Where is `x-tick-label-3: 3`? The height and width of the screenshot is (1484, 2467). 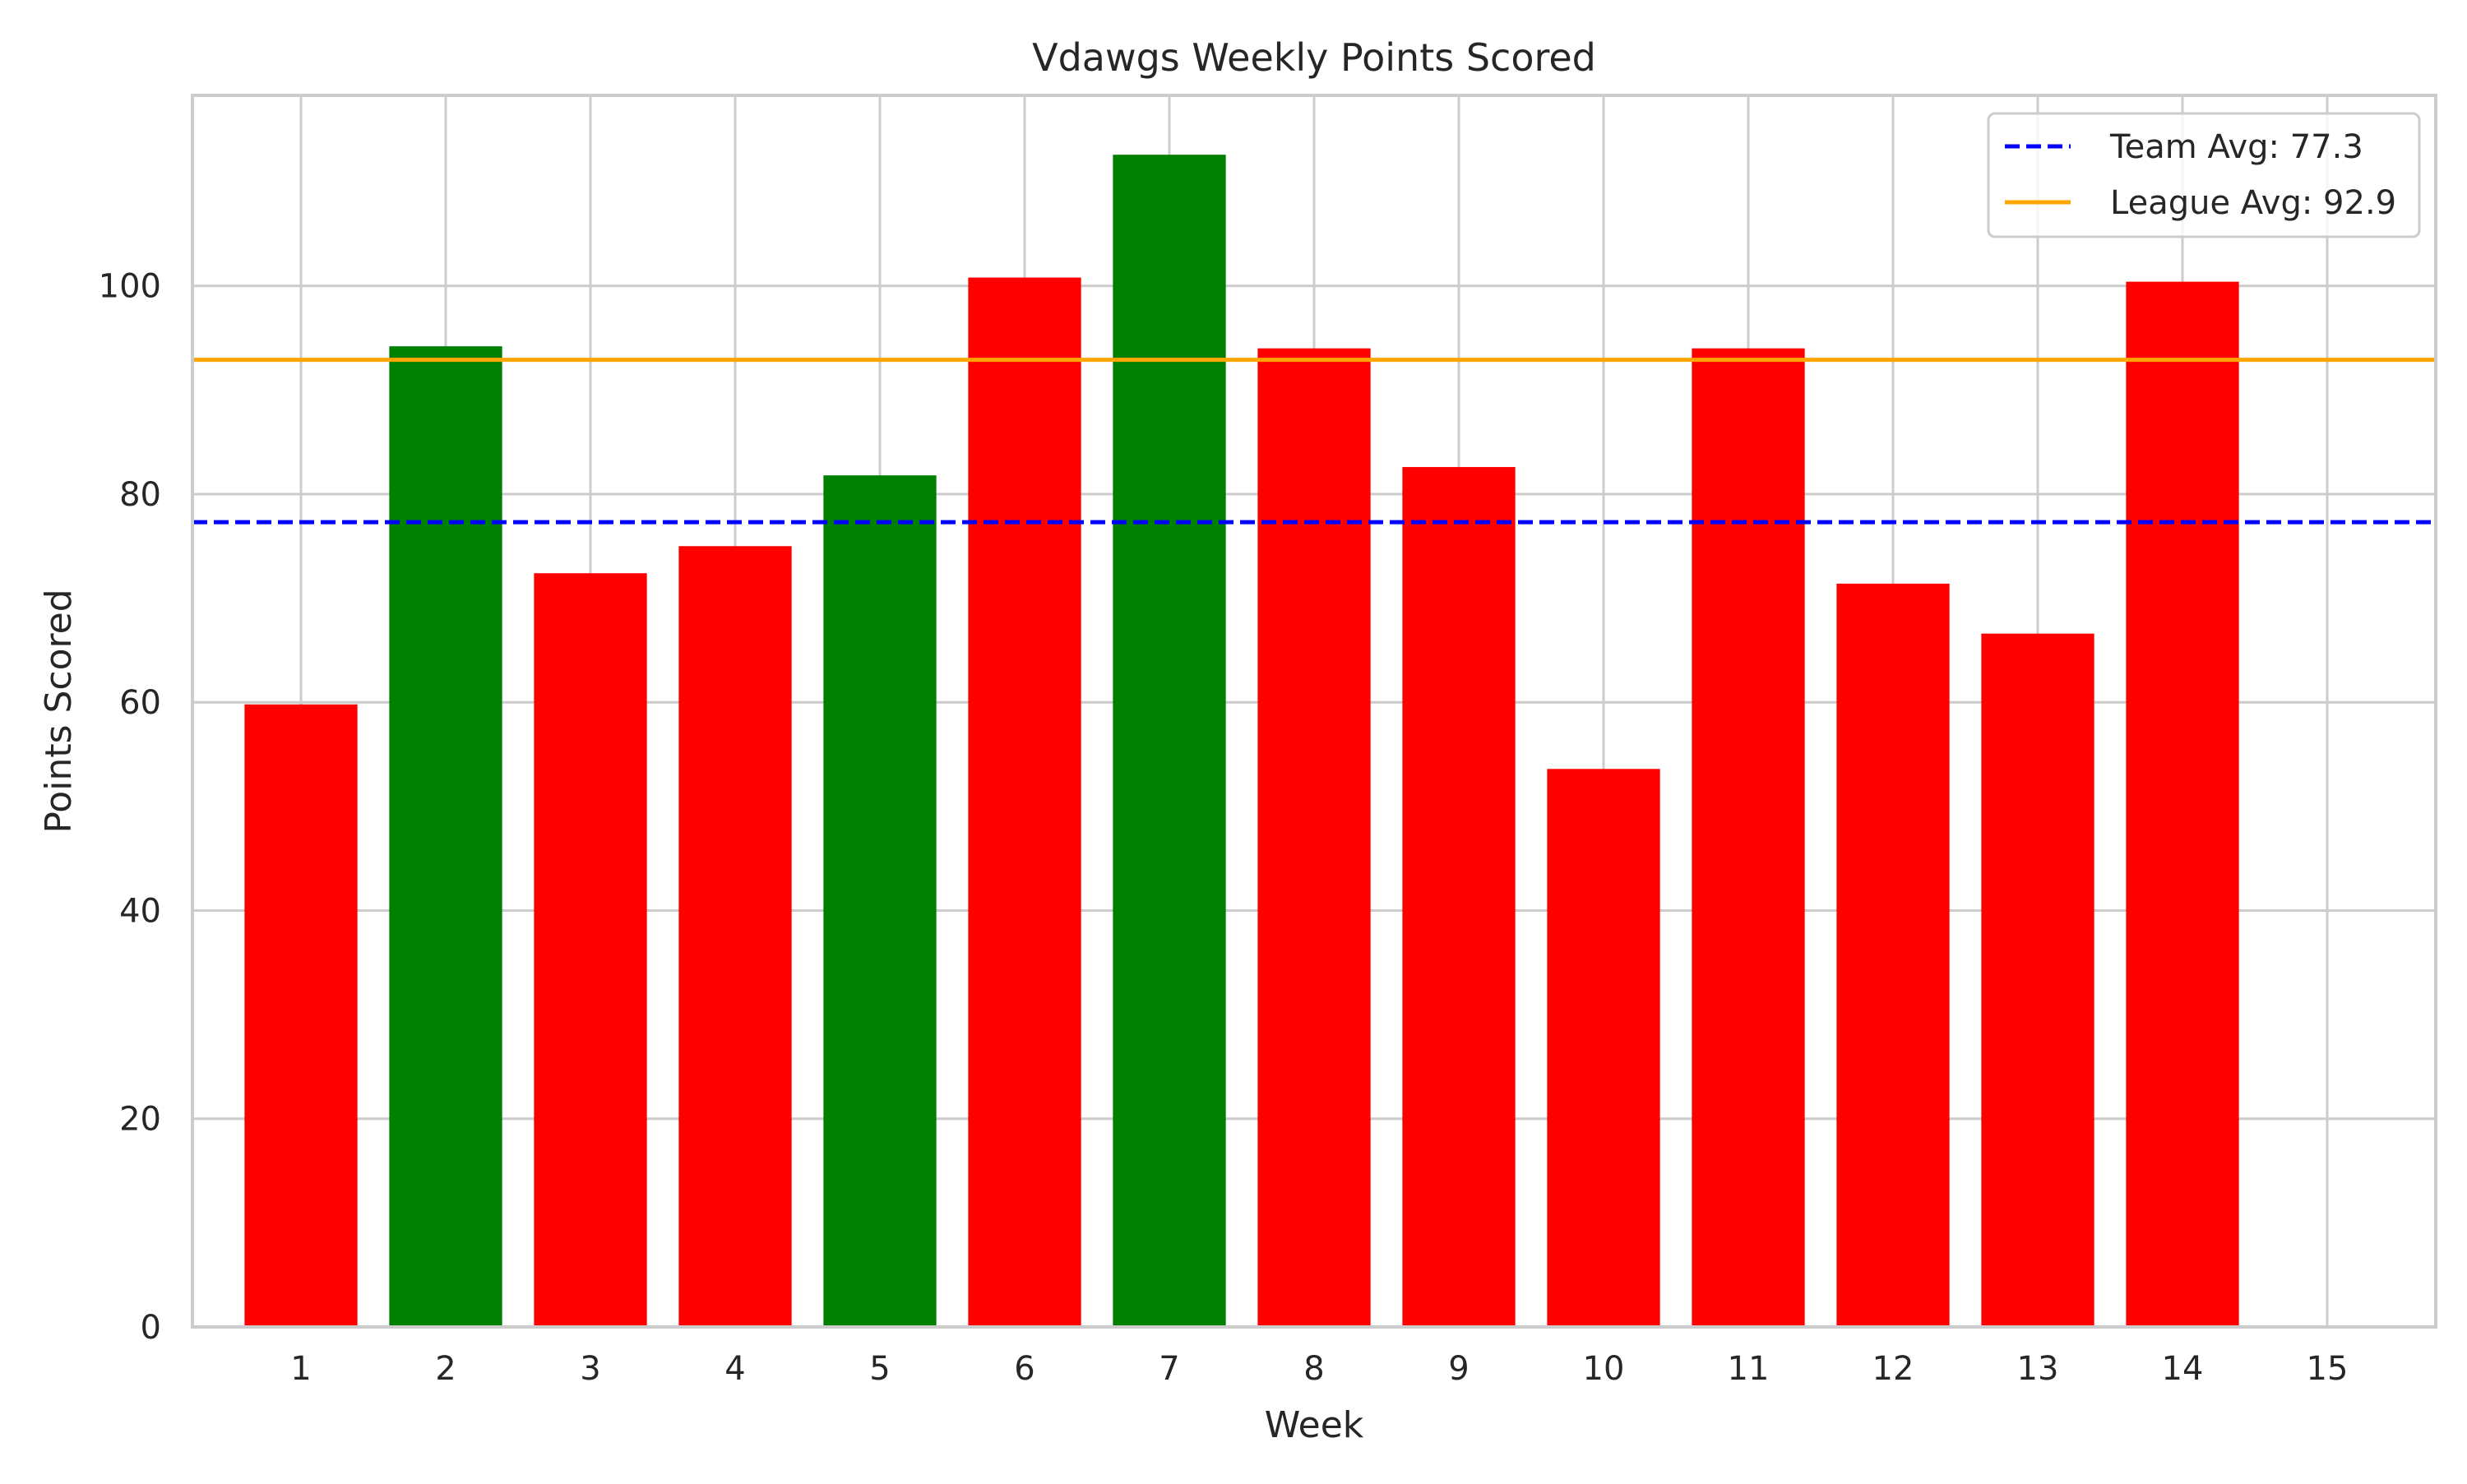
x-tick-label-3: 3 is located at coordinates (590, 1369).